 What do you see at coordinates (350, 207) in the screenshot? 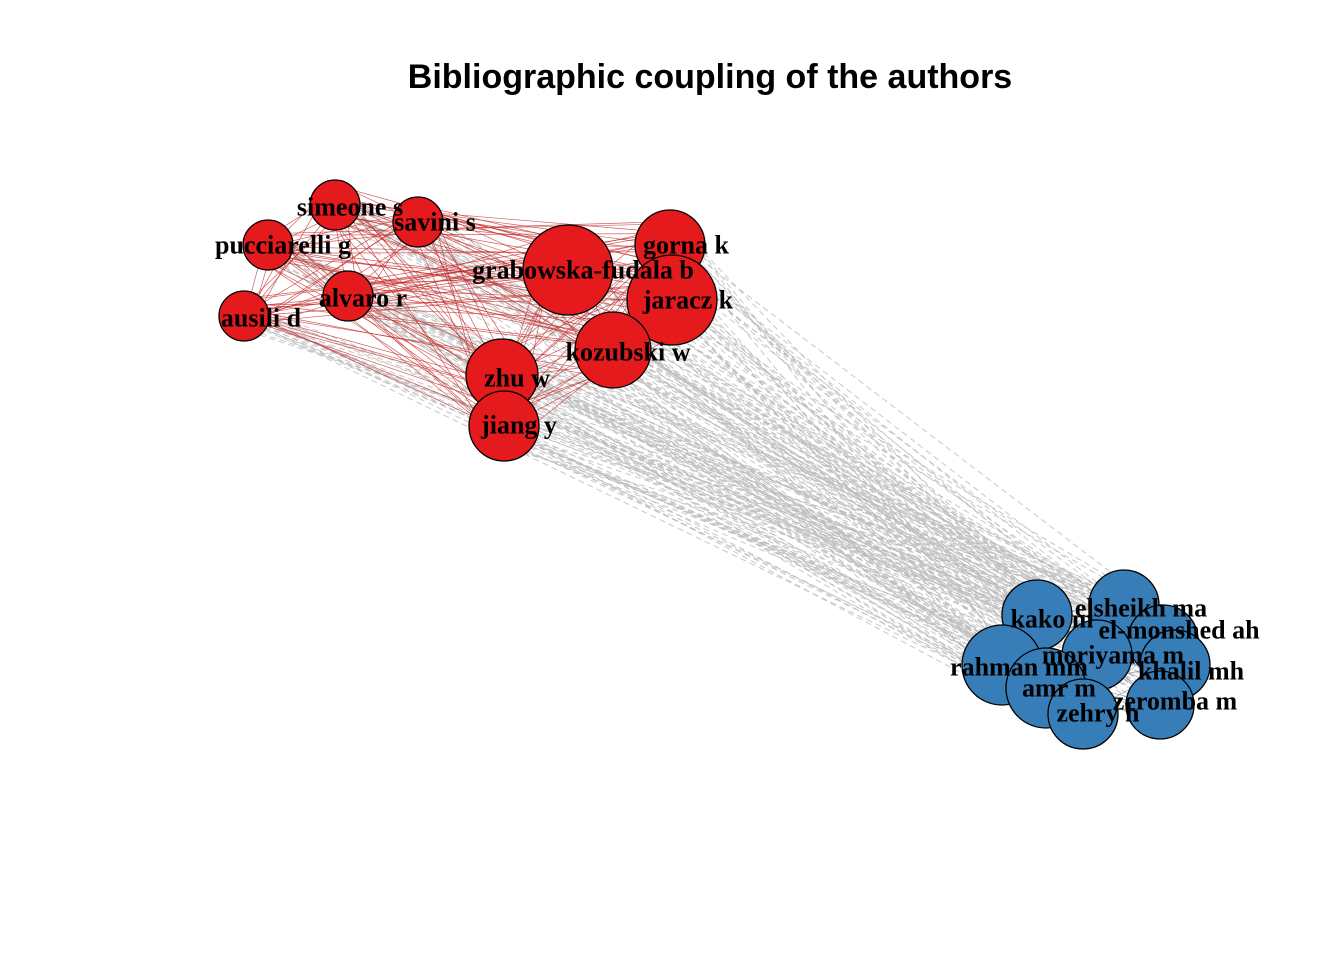
I see `node-label: simeone s` at bounding box center [350, 207].